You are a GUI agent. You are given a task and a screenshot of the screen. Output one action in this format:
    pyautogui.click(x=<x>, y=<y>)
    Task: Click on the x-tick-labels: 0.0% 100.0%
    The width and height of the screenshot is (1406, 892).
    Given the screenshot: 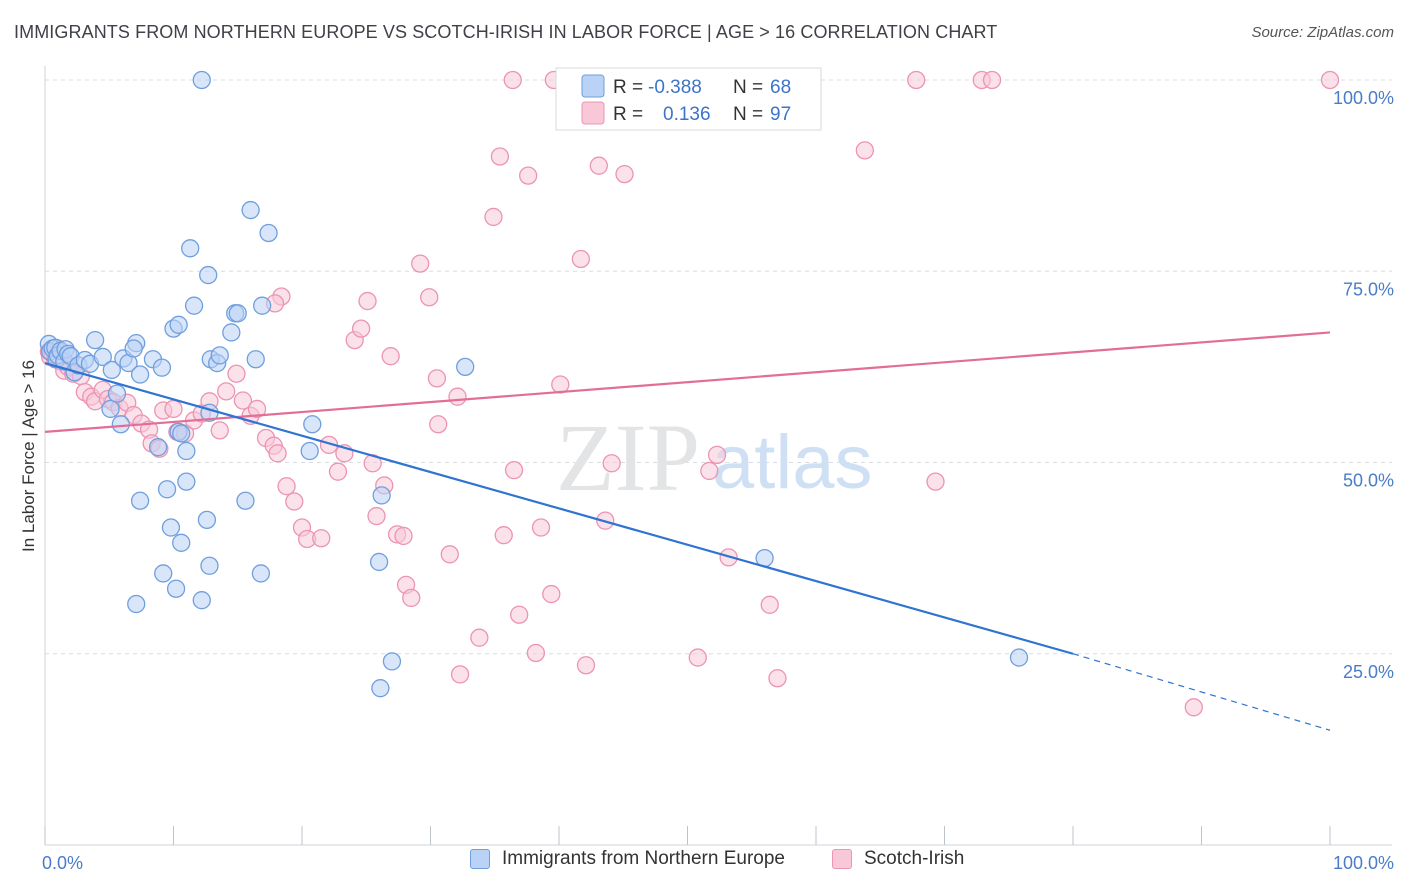 What is the action you would take?
    pyautogui.click(x=718, y=863)
    